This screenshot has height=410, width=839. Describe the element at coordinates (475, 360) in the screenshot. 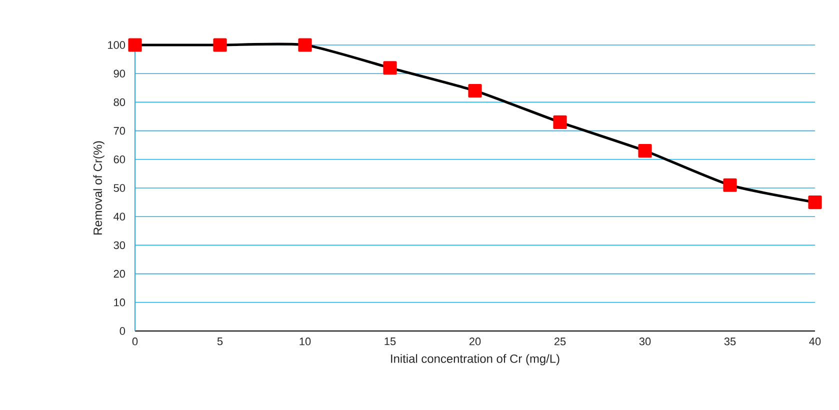

I see `x-axis-title: Initial concentration of Cr (mg/L)` at that location.